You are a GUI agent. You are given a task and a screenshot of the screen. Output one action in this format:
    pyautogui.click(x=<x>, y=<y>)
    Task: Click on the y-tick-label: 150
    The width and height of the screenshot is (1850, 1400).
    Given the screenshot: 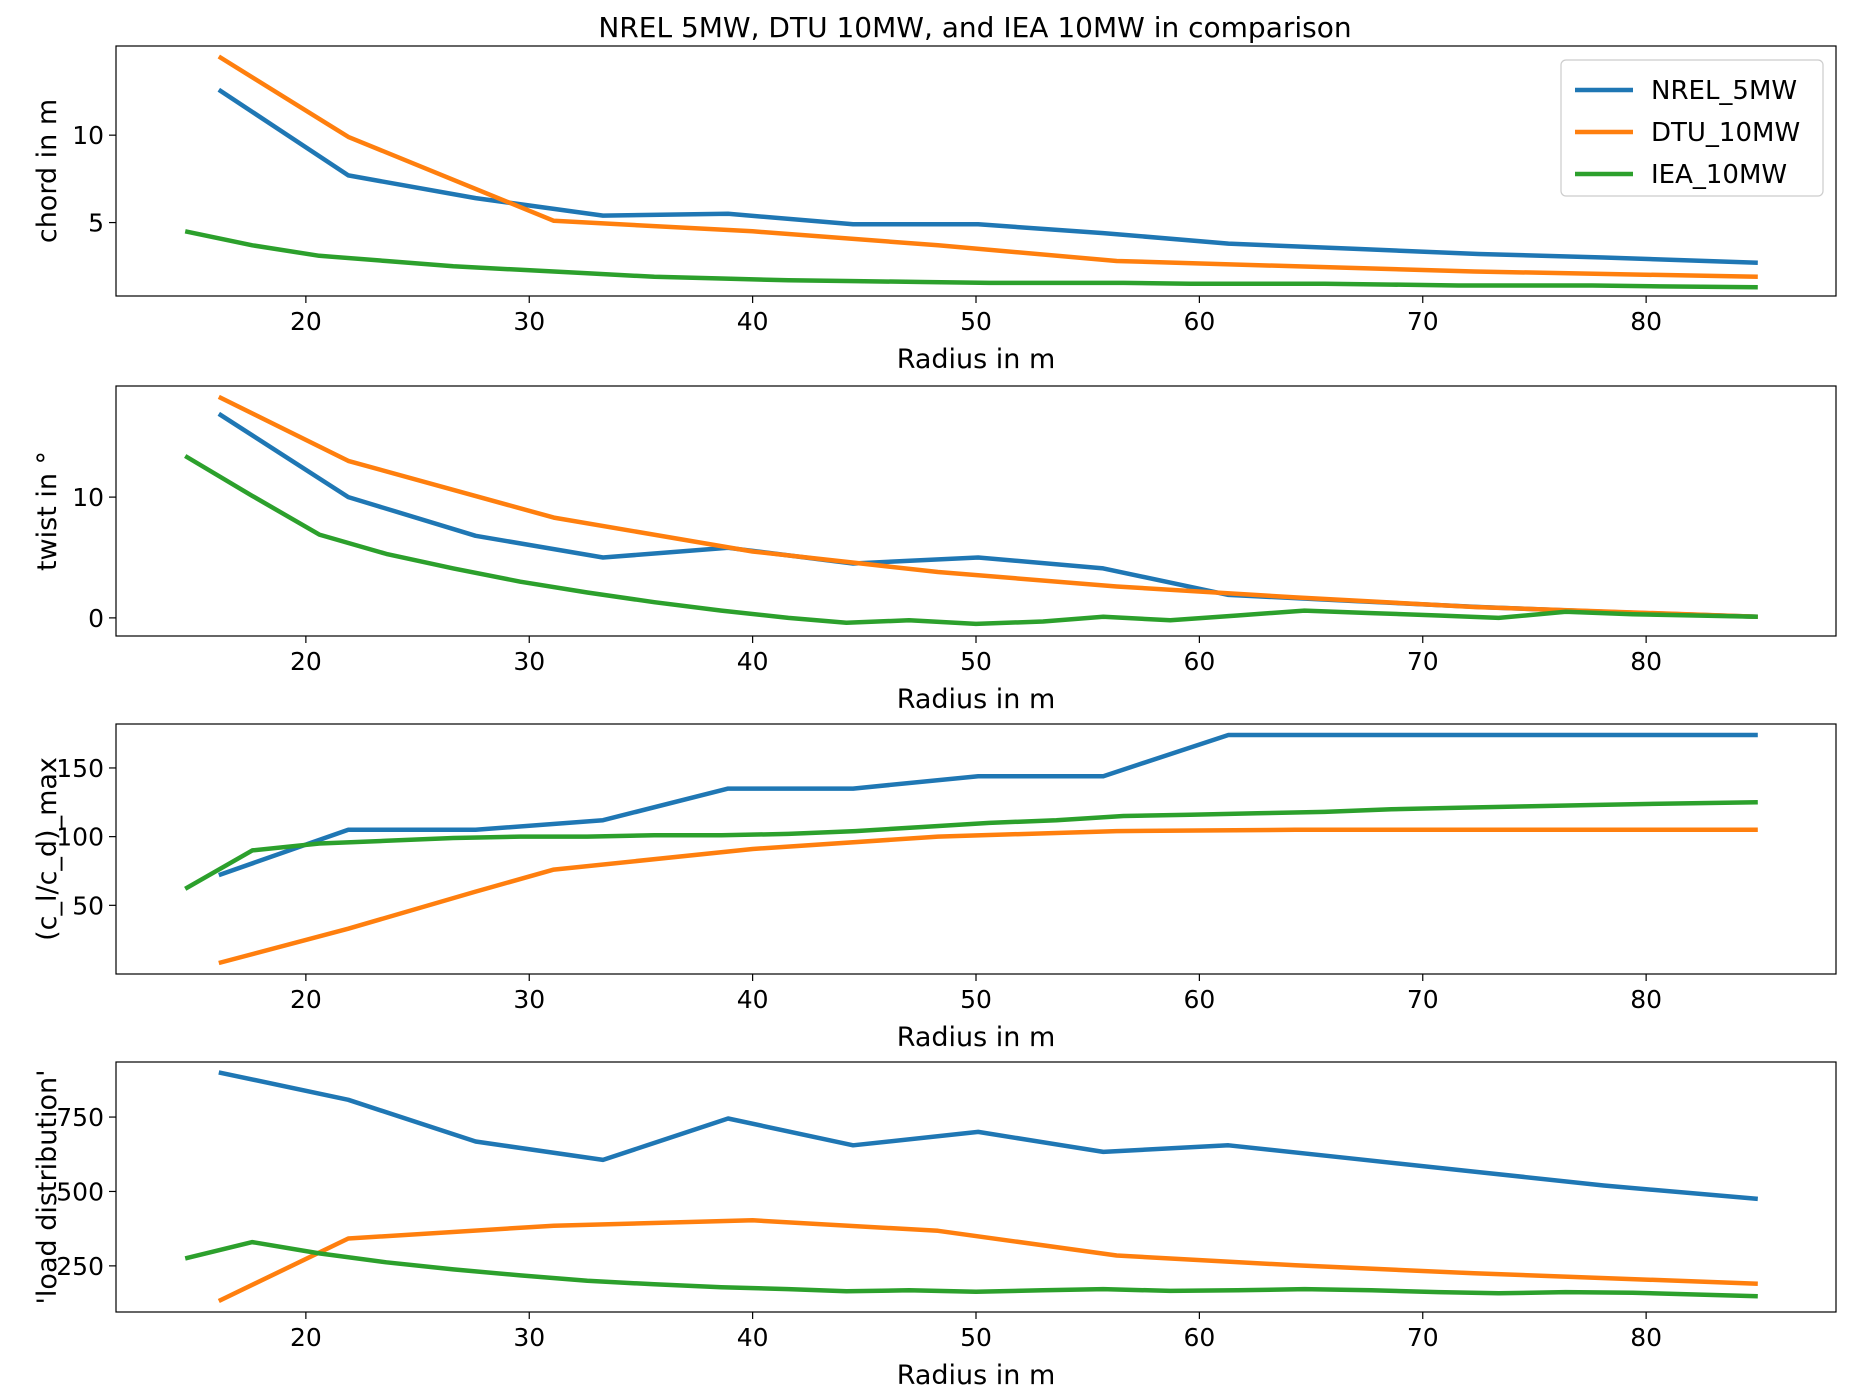 What is the action you would take?
    pyautogui.click(x=80, y=768)
    